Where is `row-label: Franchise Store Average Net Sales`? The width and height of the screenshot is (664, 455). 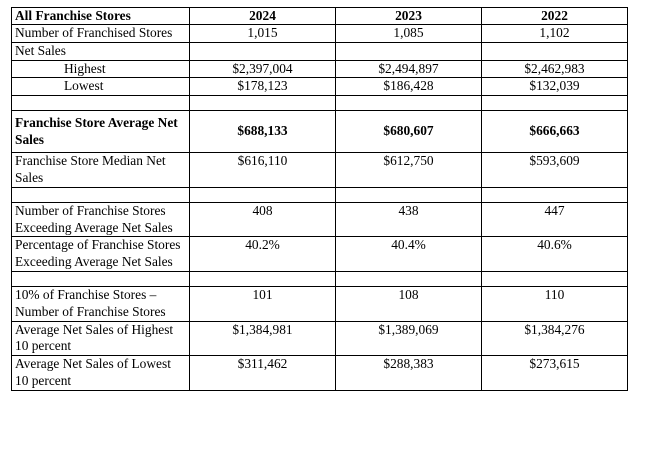 row-label: Franchise Store Average Net Sales is located at coordinates (100, 132).